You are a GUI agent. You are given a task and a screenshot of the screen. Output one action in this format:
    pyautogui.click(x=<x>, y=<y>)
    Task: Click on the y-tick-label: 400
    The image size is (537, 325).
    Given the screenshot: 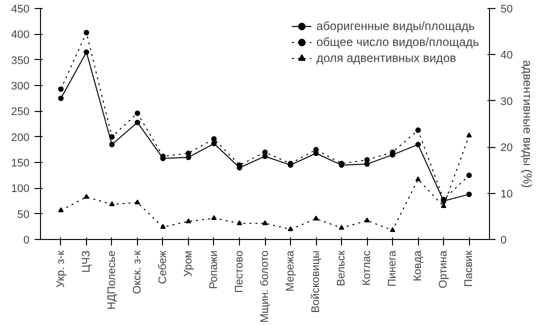 What is the action you would take?
    pyautogui.click(x=20, y=35)
    